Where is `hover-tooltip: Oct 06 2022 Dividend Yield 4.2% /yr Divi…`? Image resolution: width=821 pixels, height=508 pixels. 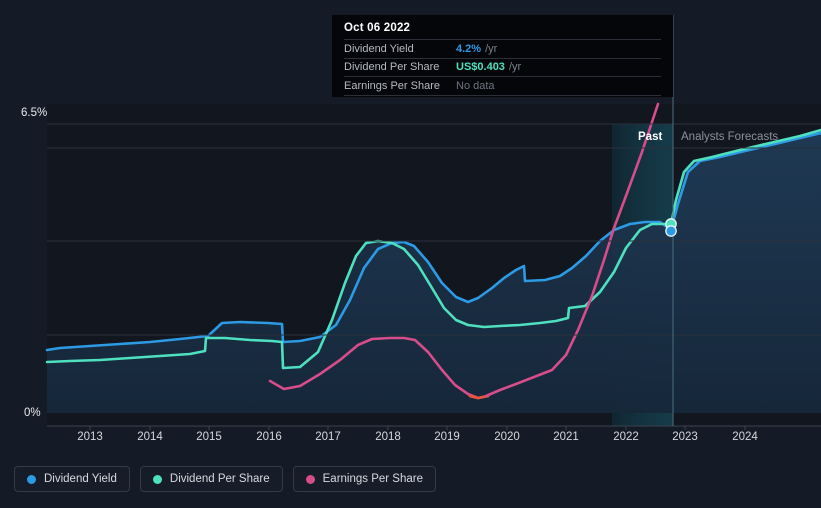
hover-tooltip: Oct 06 2022 Dividend Yield 4.2% /yr Divi… is located at coordinates (502, 56).